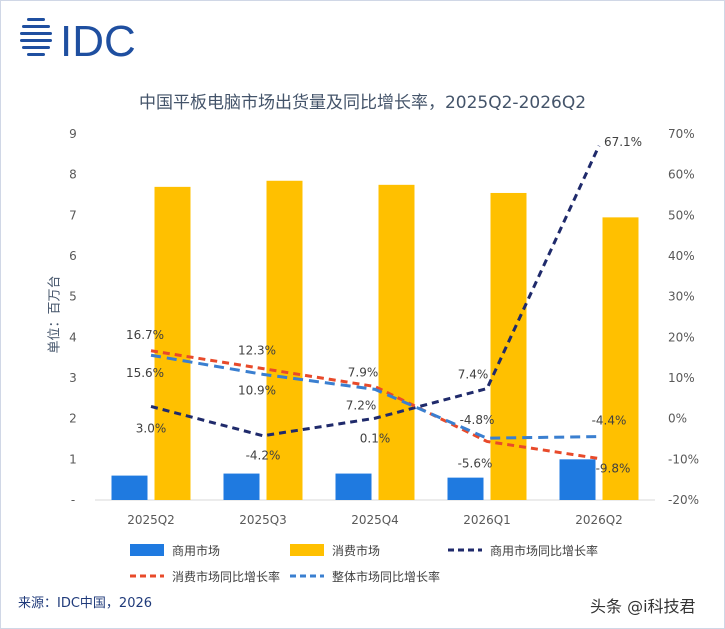 This screenshot has height=629, width=725. What do you see at coordinates (73, 337) in the screenshot?
I see `y-tick-label: 4` at bounding box center [73, 337].